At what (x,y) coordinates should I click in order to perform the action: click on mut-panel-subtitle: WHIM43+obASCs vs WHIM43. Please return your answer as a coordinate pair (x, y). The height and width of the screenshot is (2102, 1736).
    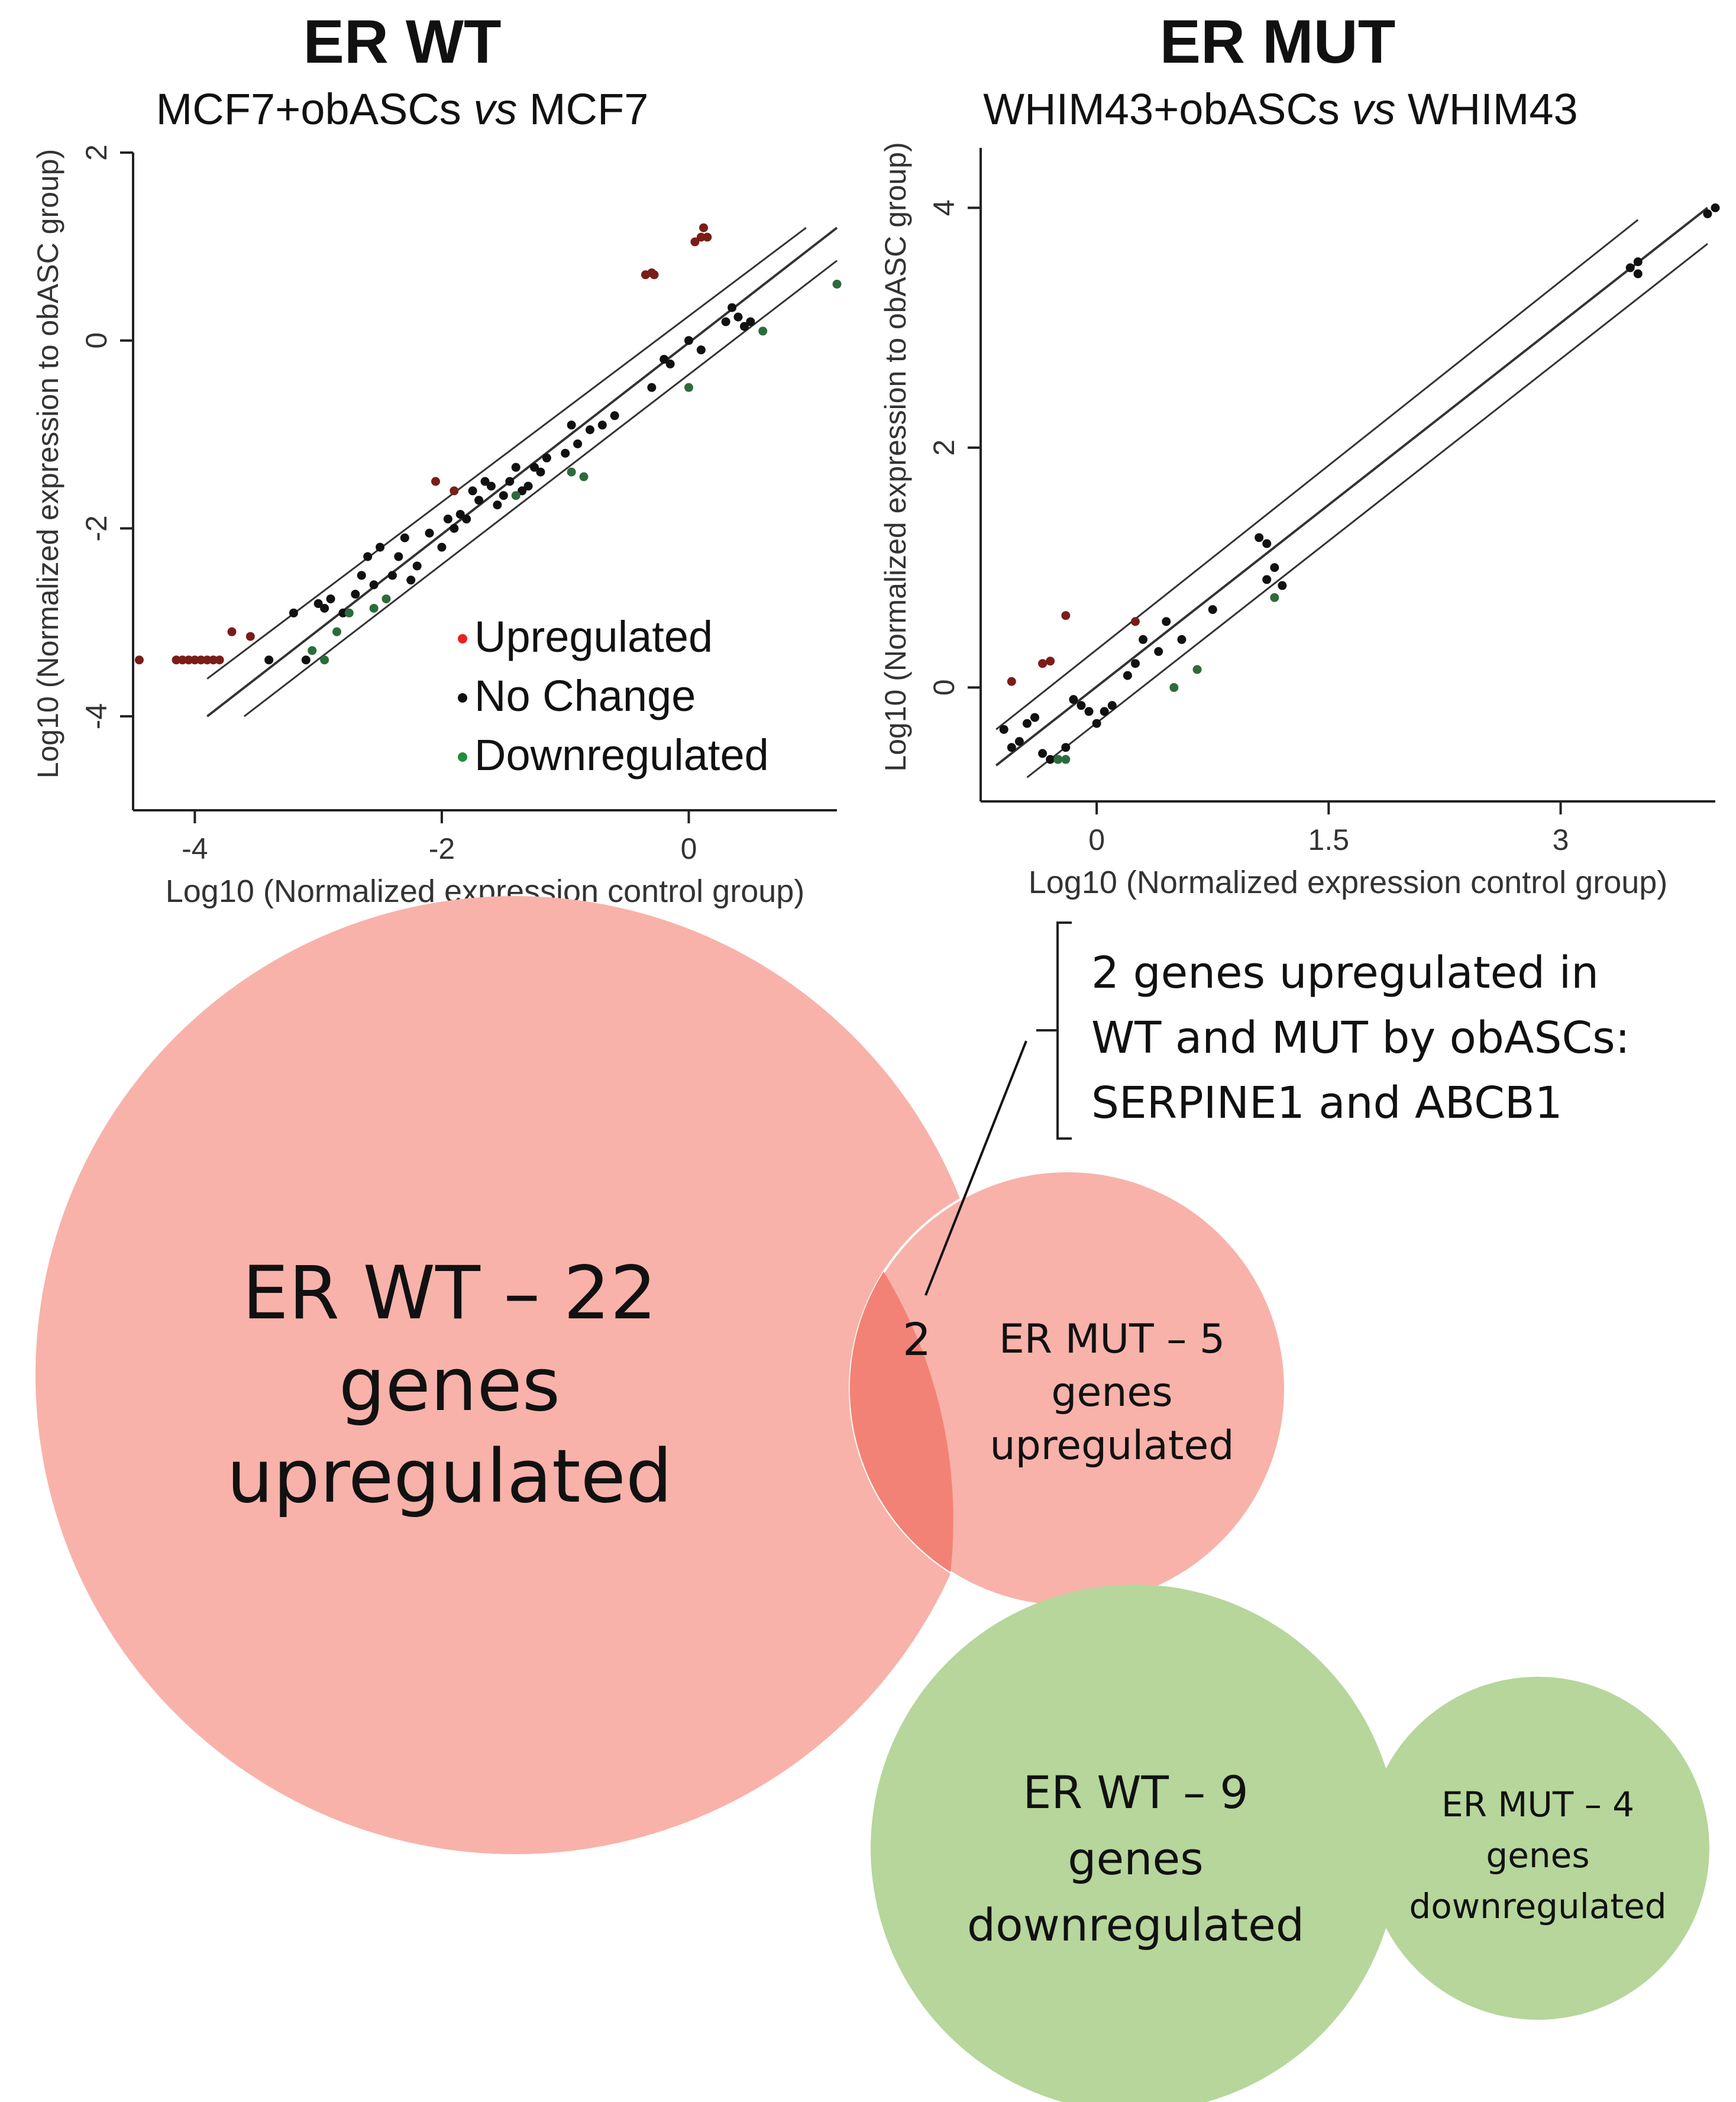
    Looking at the image, I should click on (1280, 109).